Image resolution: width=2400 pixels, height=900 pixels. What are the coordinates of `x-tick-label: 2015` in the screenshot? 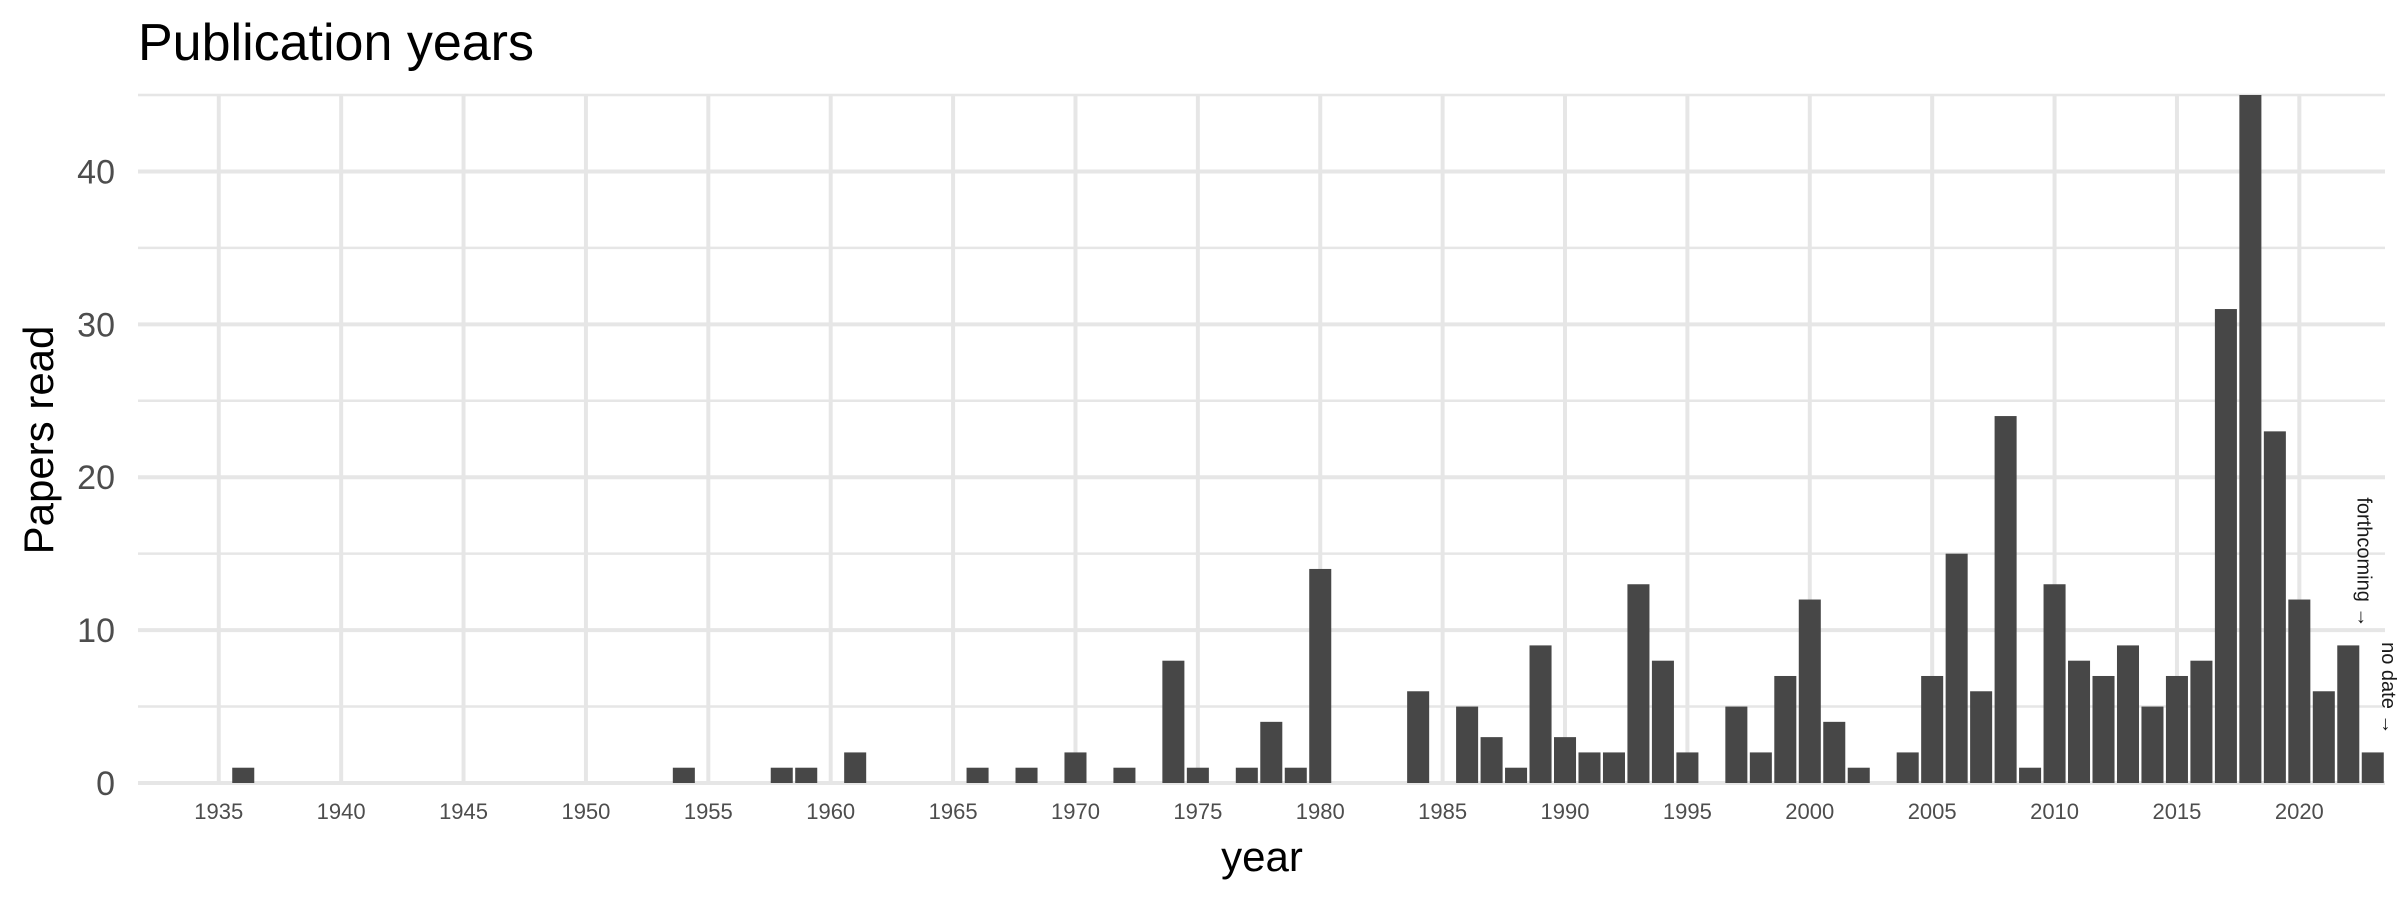 It's located at (2176, 811).